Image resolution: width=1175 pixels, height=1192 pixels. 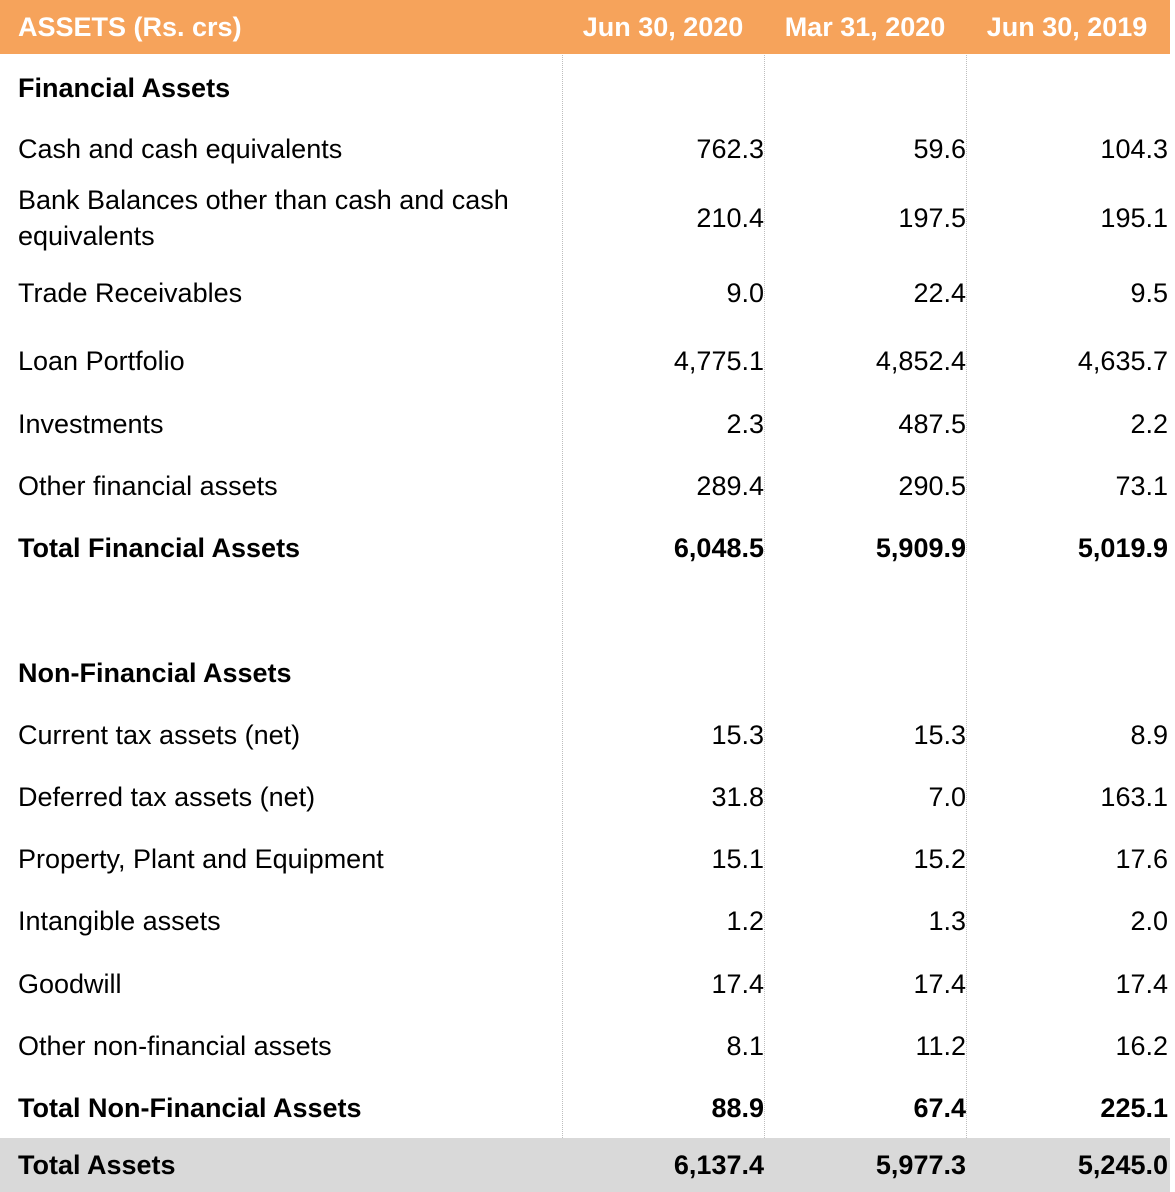 What do you see at coordinates (932, 485) in the screenshot?
I see `row-value-2: 290.5` at bounding box center [932, 485].